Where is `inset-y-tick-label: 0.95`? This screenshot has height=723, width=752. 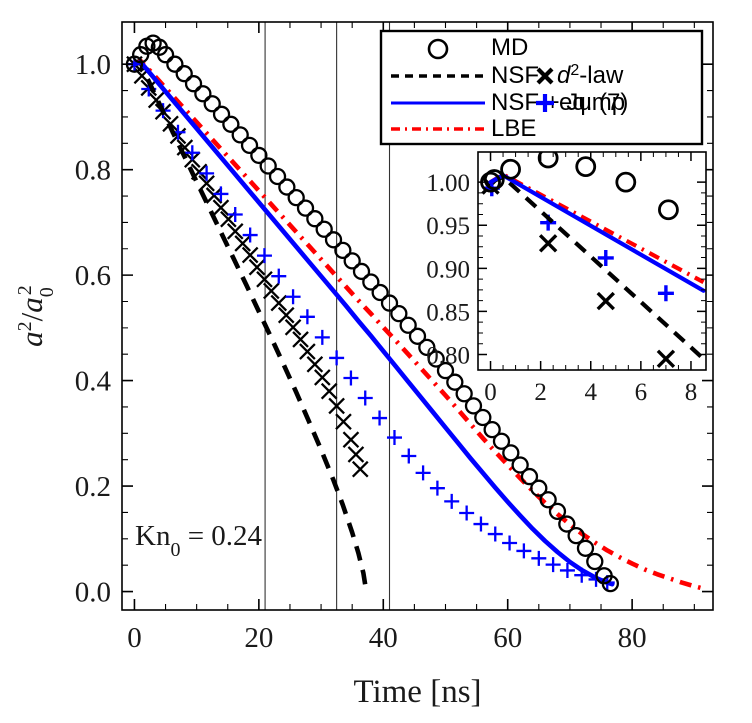
inset-y-tick-label: 0.95 is located at coordinates (448, 226).